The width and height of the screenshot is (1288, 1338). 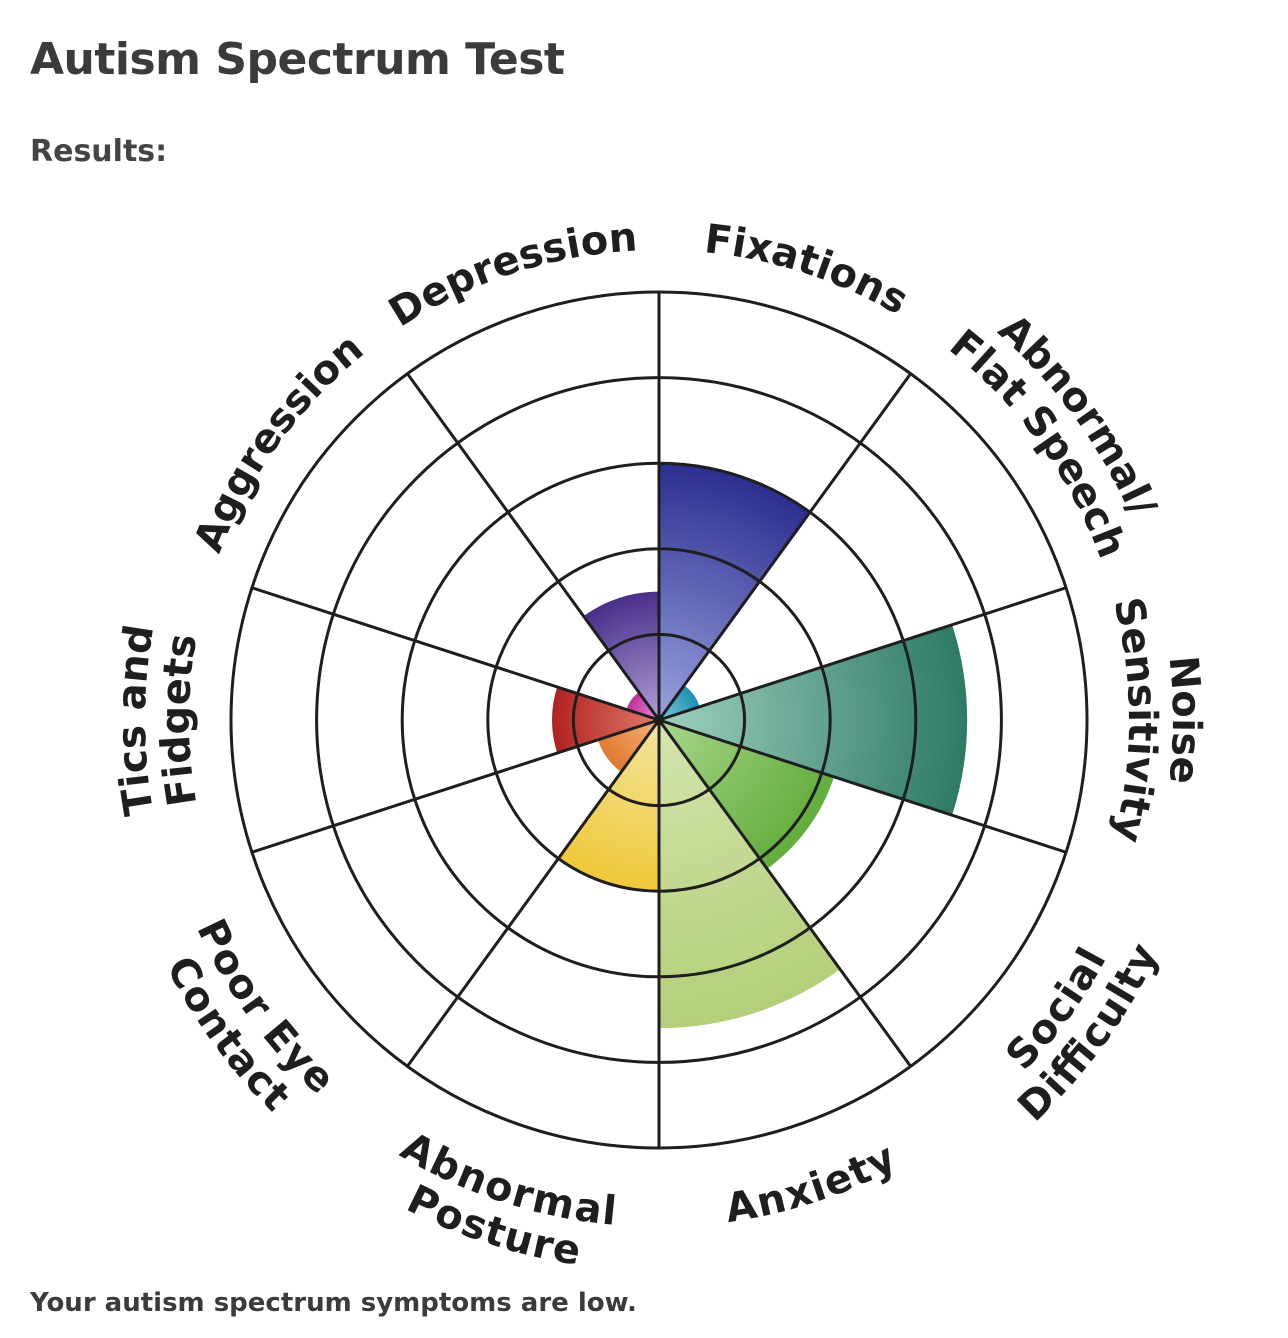 What do you see at coordinates (1134, 720) in the screenshot?
I see `category-label: Sensitivity` at bounding box center [1134, 720].